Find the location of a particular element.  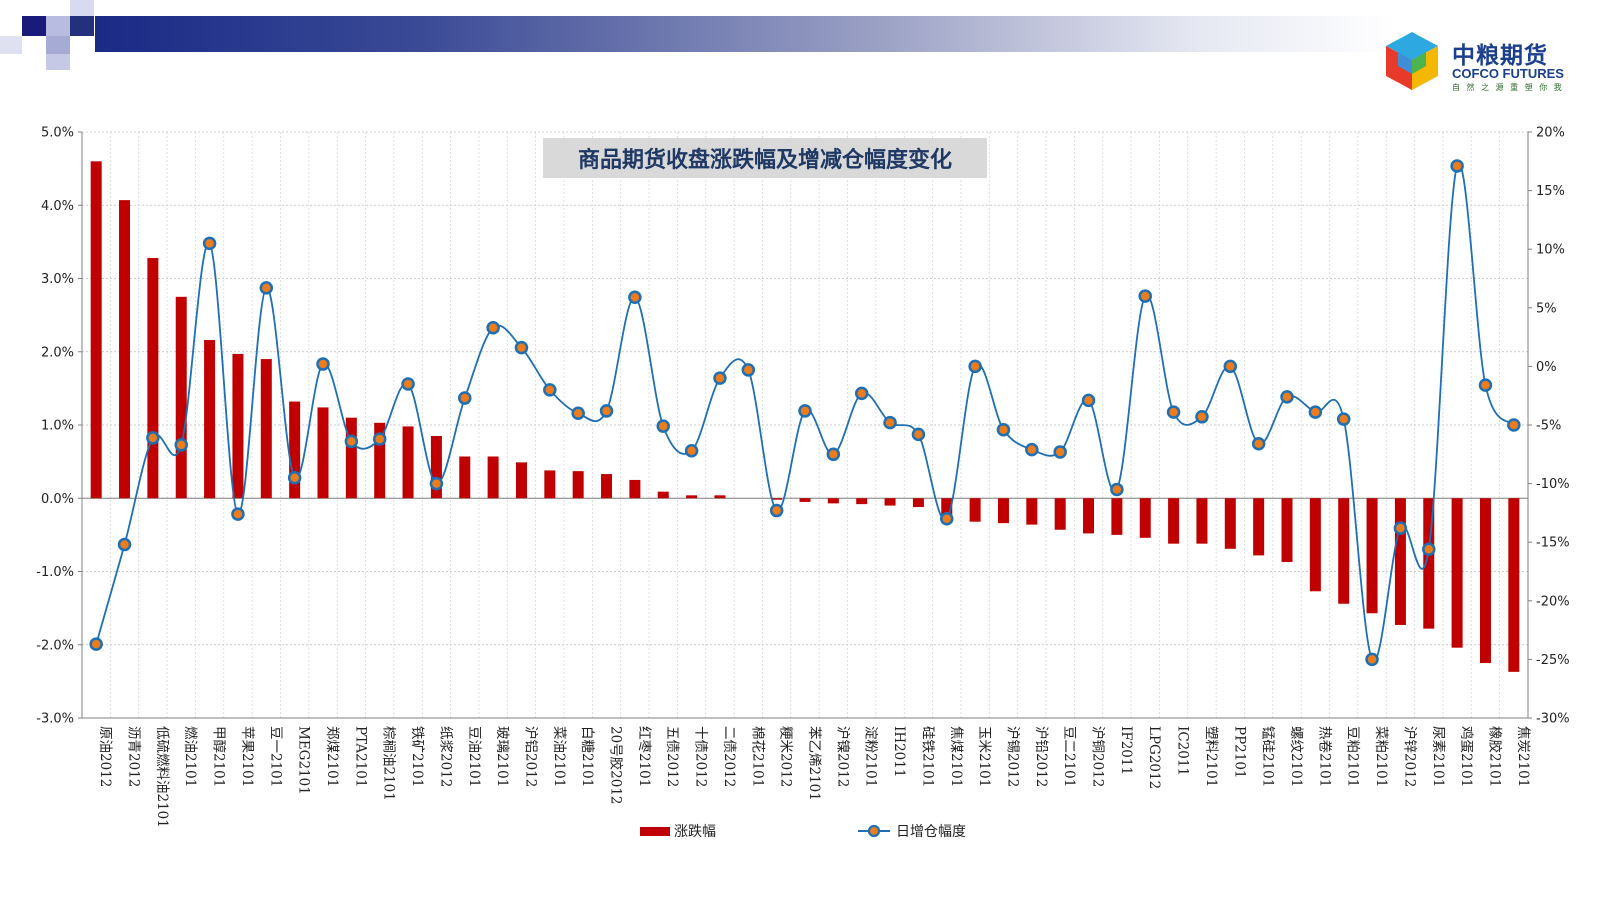

x-axis-tick-label: 原油2012 is located at coordinates (105, 756).